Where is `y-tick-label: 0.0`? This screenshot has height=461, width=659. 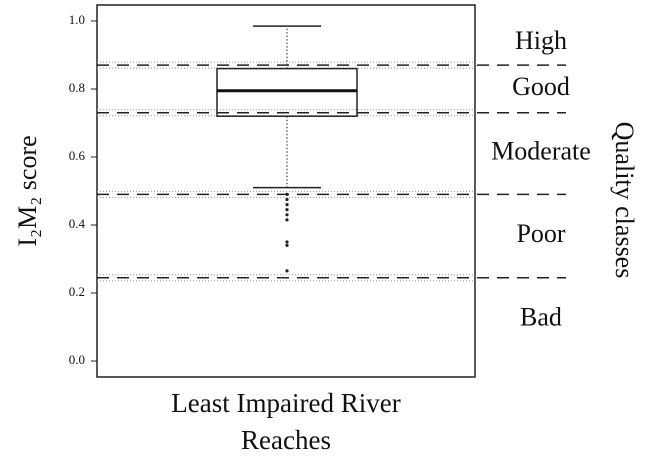 y-tick-label: 0.0 is located at coordinates (77, 359).